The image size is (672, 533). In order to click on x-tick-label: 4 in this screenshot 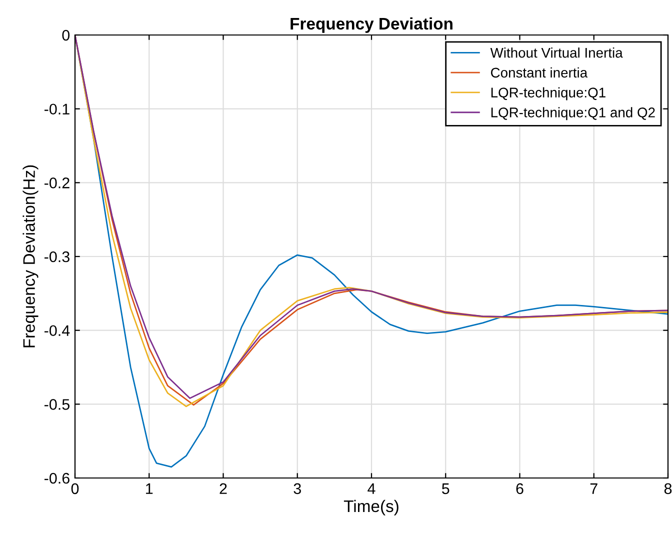, I will do `click(372, 488)`.